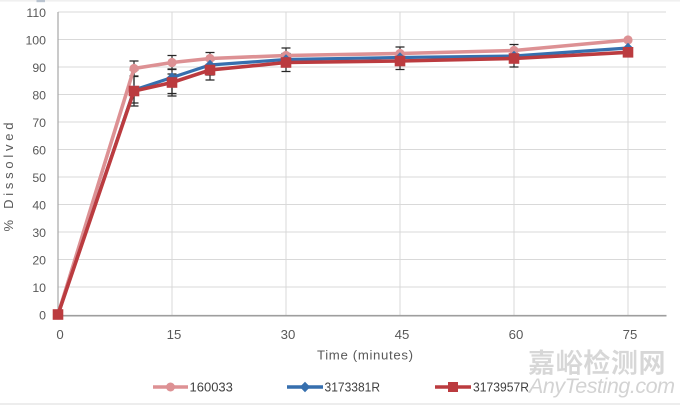  Describe the element at coordinates (36, 13) in the screenshot. I see `svg-text: 110` at that location.